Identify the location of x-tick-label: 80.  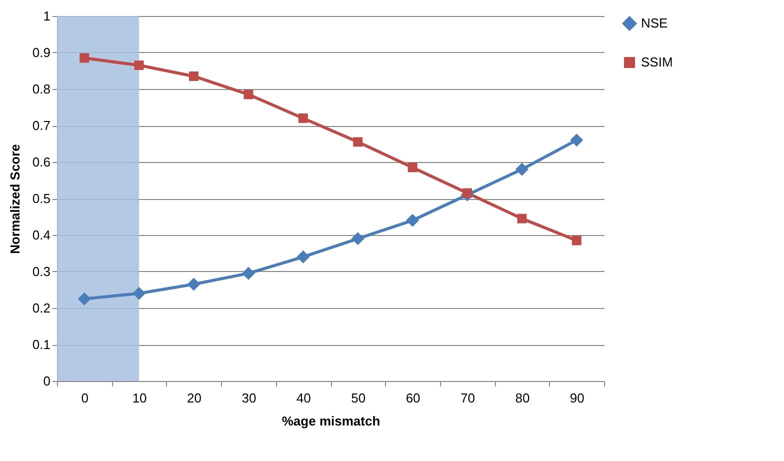
(522, 398).